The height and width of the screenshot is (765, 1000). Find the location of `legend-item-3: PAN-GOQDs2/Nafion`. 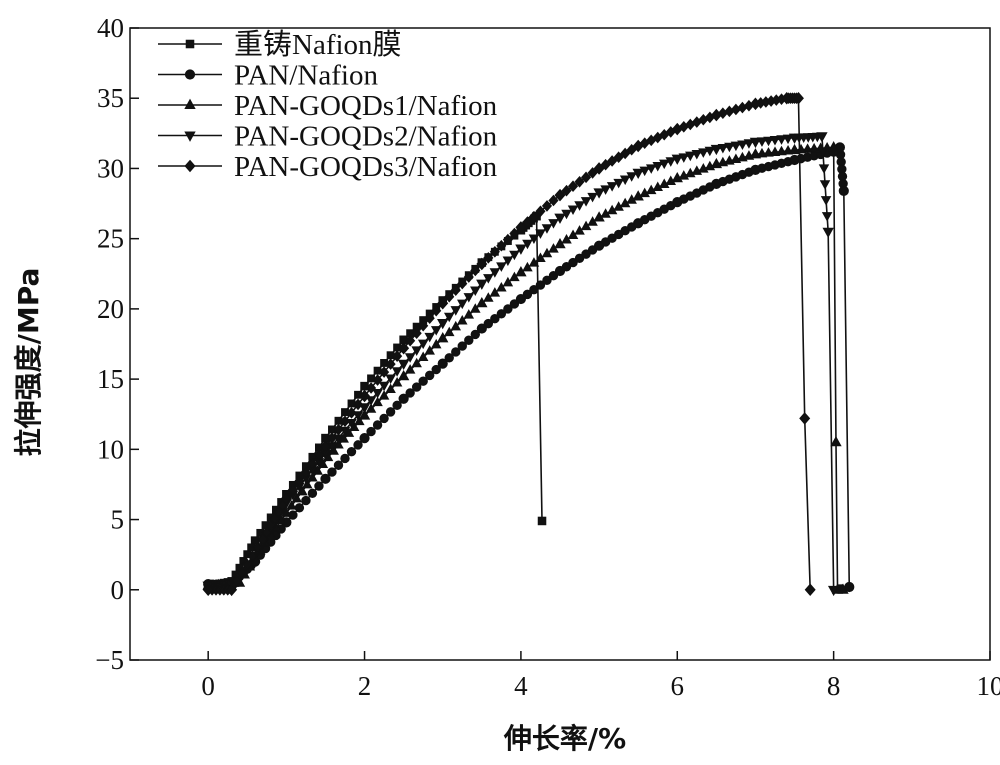

legend-item-3: PAN-GOQDs2/Nafion is located at coordinates (328, 137).